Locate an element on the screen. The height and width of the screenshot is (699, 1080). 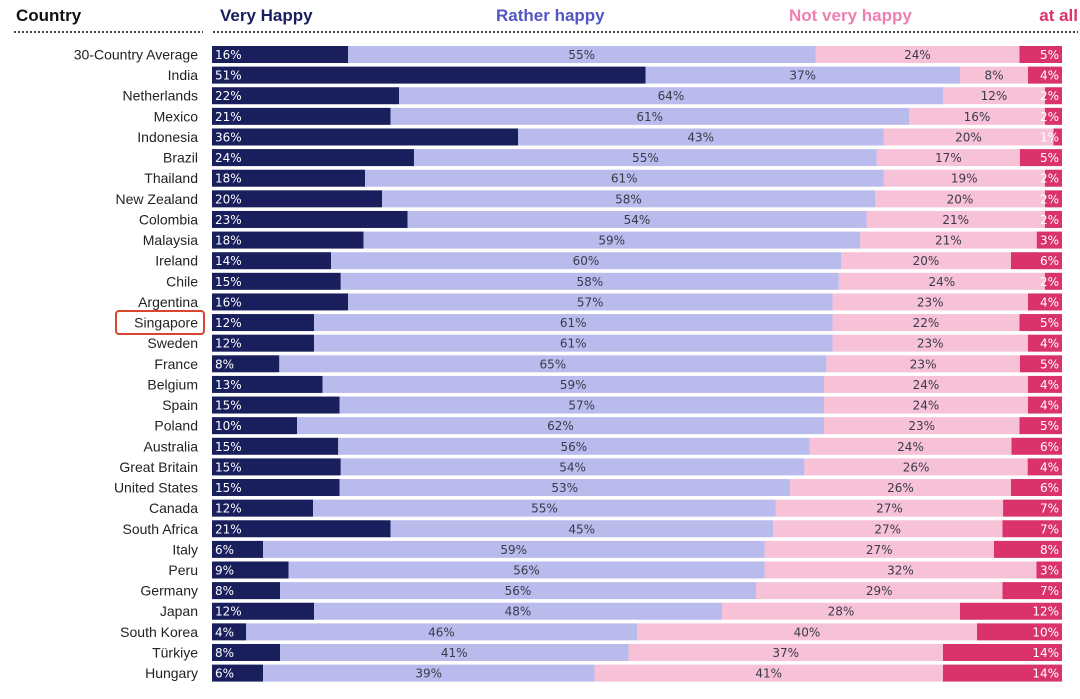
chart-row: Hungary 6% 39% 41% 14% is located at coordinates (603, 673).